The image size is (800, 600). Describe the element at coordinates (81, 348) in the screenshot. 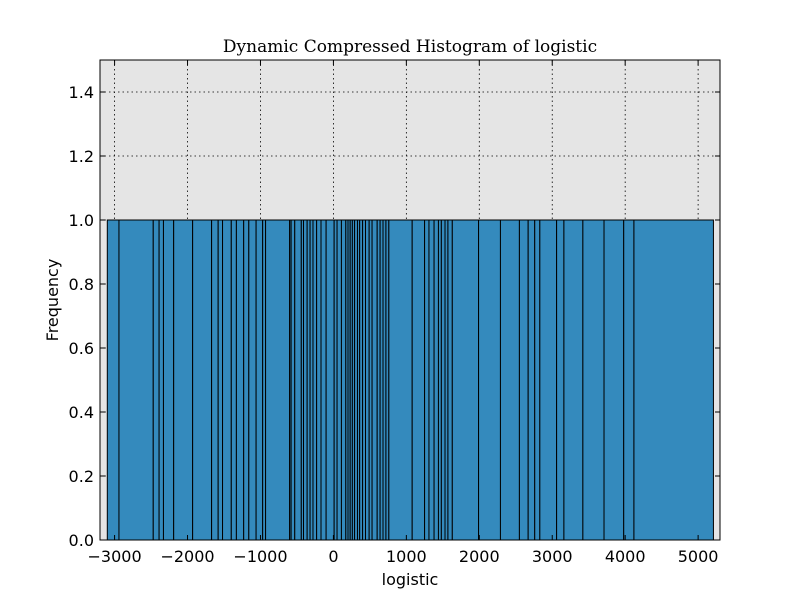

I see `y-tick-label: 0.6` at that location.